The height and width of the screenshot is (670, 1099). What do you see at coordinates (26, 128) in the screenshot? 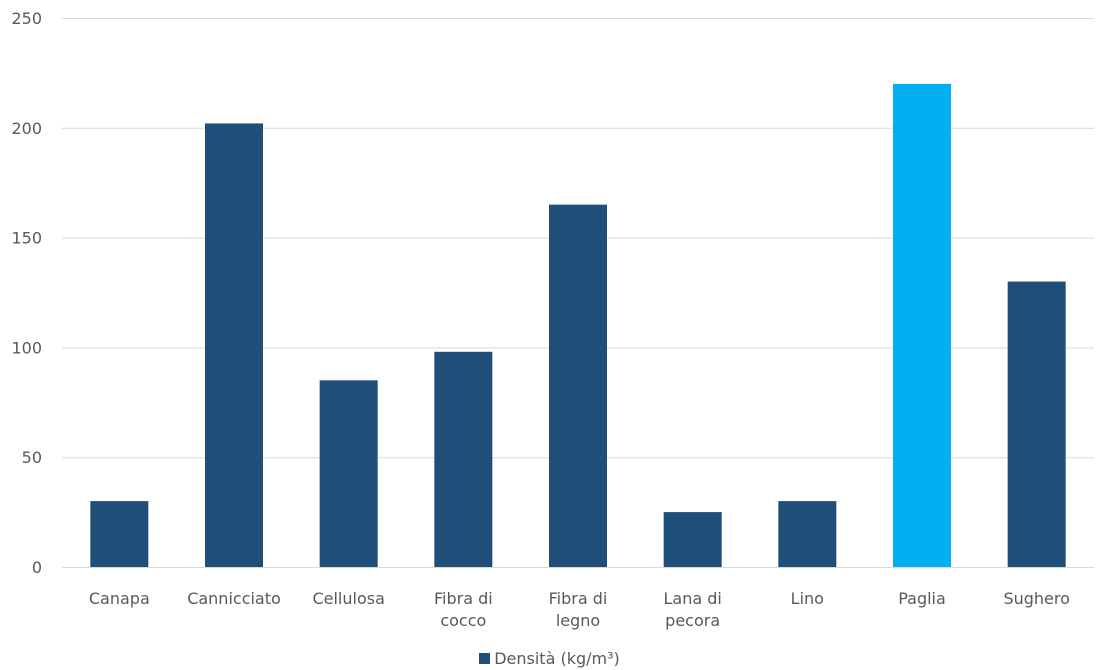
I see `y-tick-label: 200` at bounding box center [26, 128].